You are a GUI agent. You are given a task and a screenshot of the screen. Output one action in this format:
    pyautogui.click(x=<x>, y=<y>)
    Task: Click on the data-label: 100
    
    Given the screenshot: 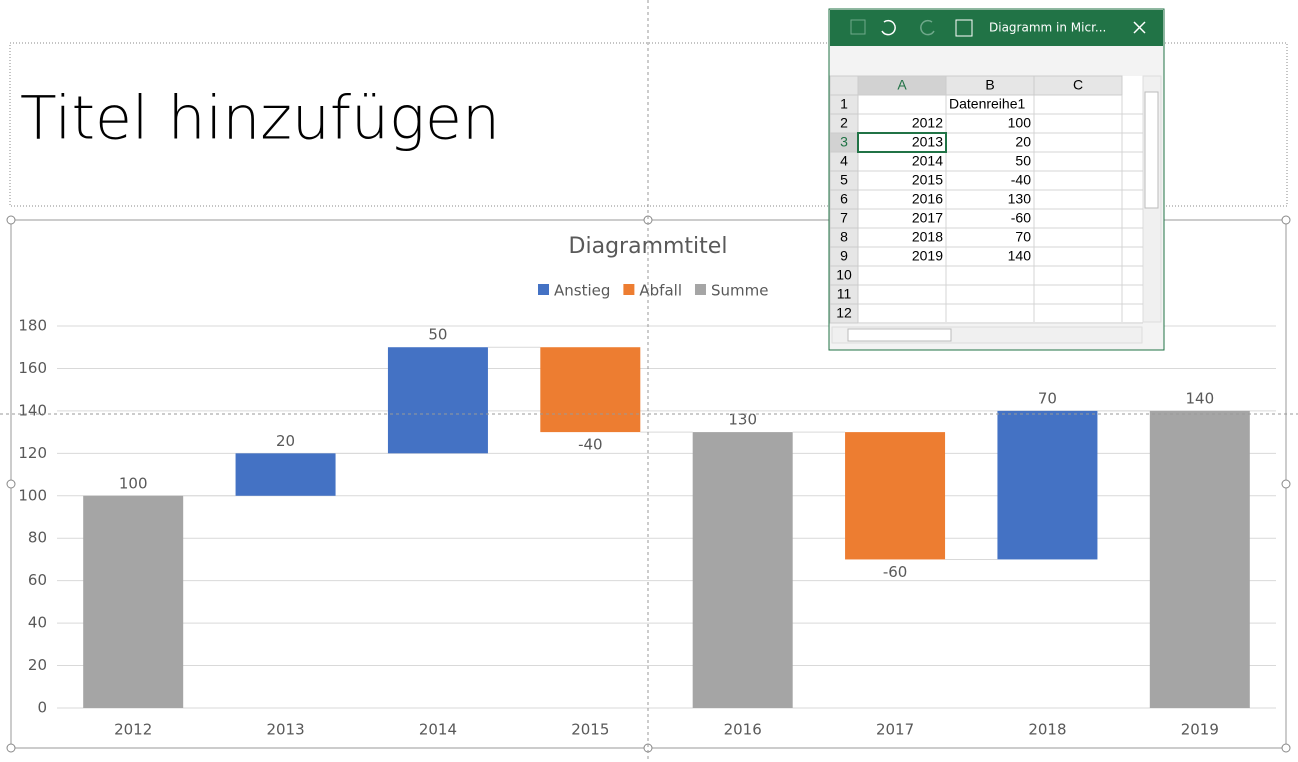 What is the action you would take?
    pyautogui.click(x=133, y=483)
    